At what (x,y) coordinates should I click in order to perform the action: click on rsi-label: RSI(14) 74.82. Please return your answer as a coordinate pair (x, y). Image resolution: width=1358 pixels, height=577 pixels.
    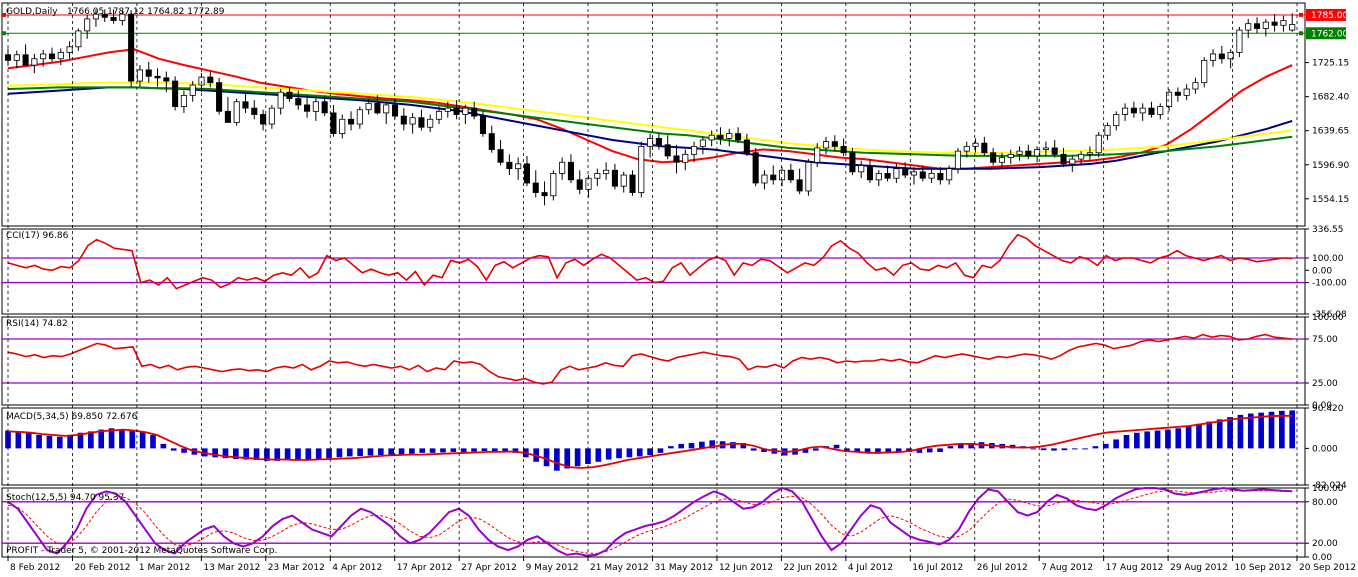
    Looking at the image, I should click on (37, 324).